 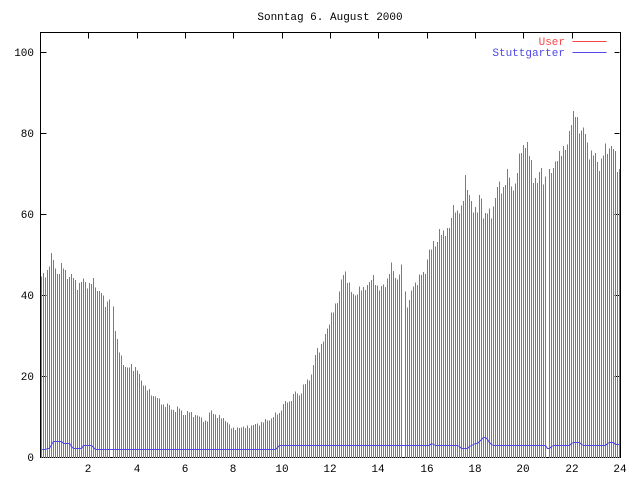 What do you see at coordinates (571, 470) in the screenshot?
I see `svg-text: 22` at bounding box center [571, 470].